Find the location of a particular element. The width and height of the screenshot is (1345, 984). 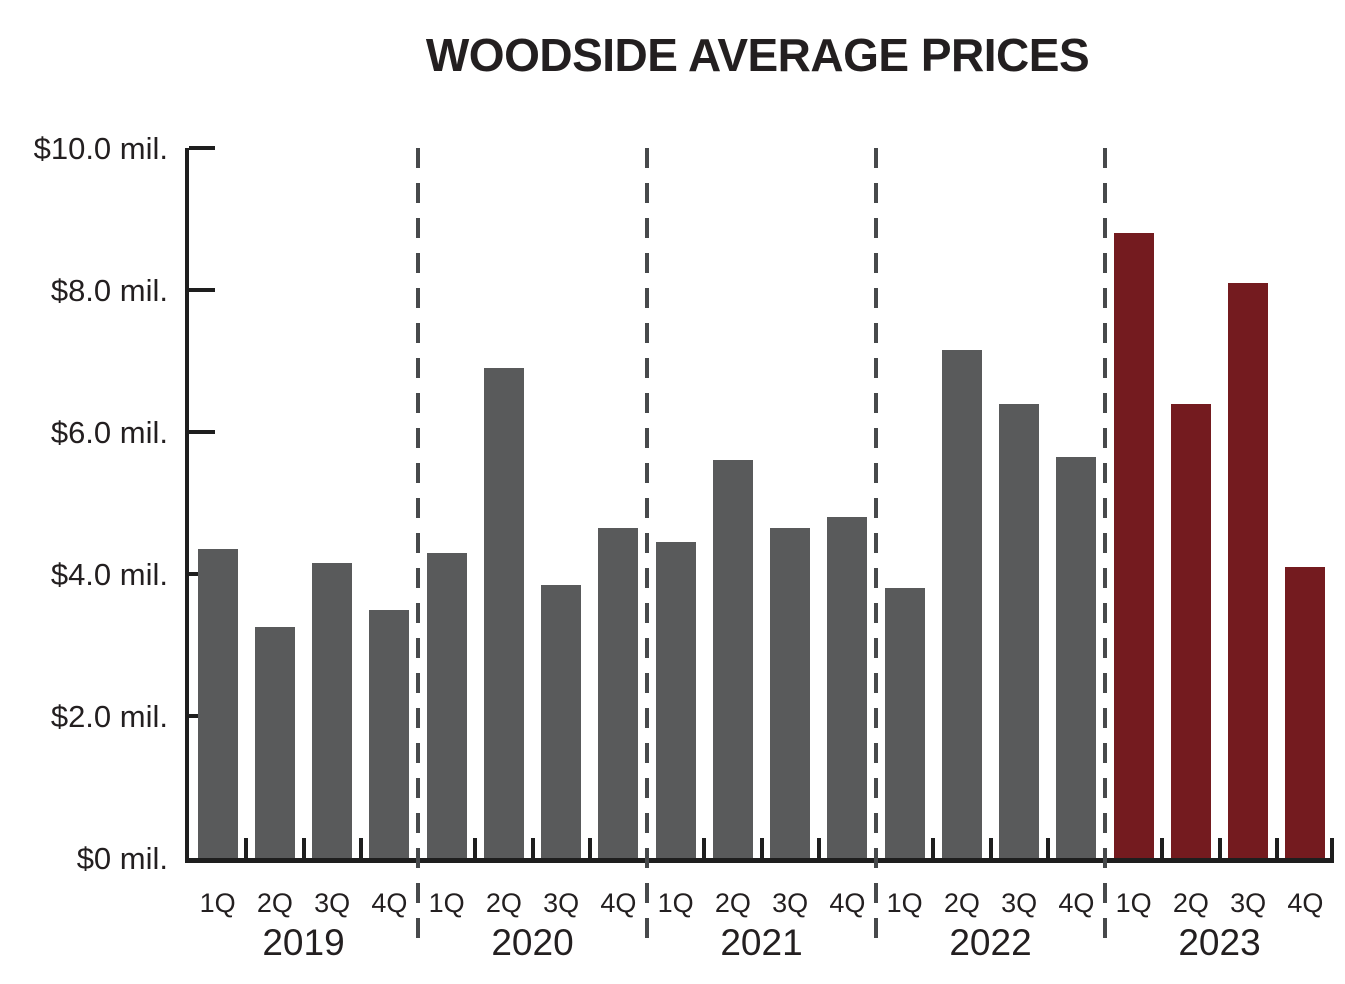

bar-2020-1Q is located at coordinates (446, 705).